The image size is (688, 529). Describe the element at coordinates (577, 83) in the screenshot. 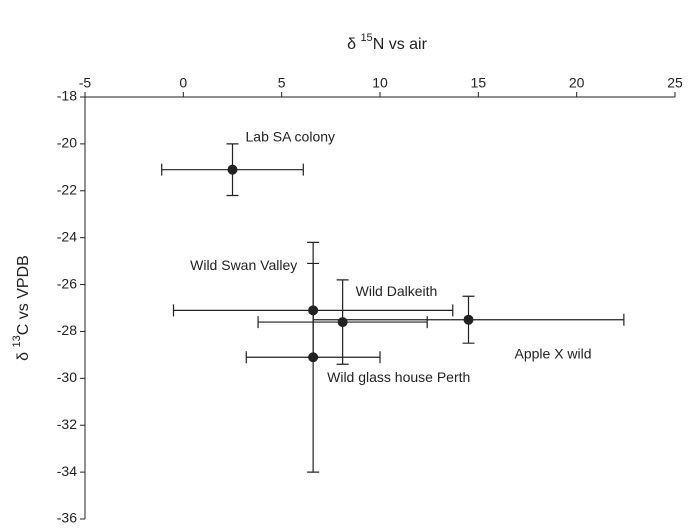

I see `x-tick-label: 20` at that location.